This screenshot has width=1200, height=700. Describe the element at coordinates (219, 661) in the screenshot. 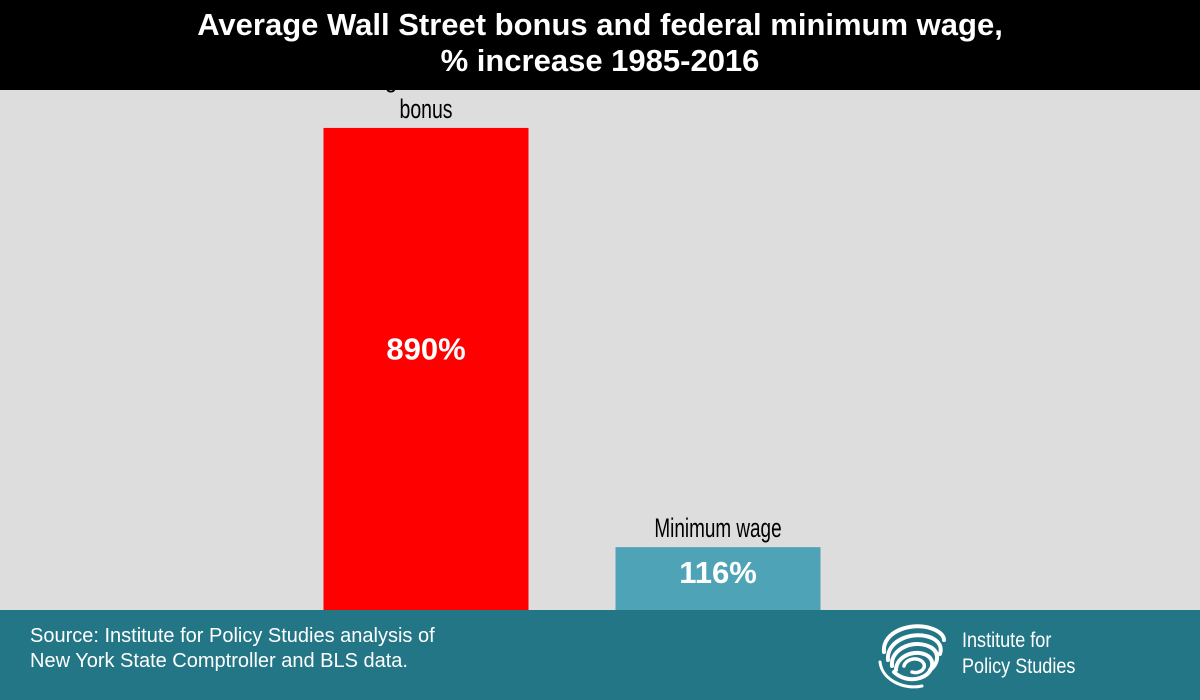

I see `source-line-2: New York State Comptroller and BLS data.` at that location.